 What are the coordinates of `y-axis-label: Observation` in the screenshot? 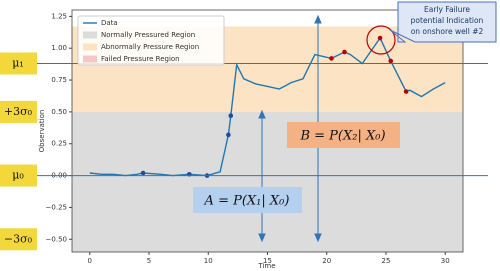 It's located at (42, 131).